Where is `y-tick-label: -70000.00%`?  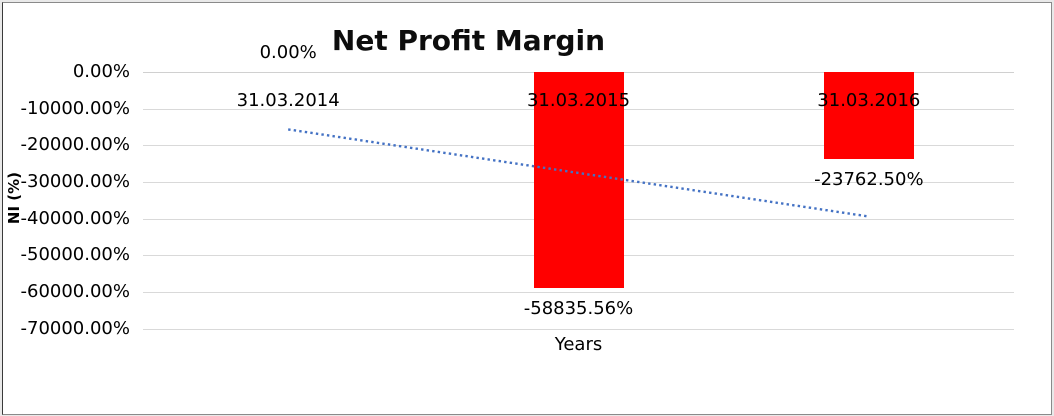
y-tick-label: -70000.00% is located at coordinates (75, 328).